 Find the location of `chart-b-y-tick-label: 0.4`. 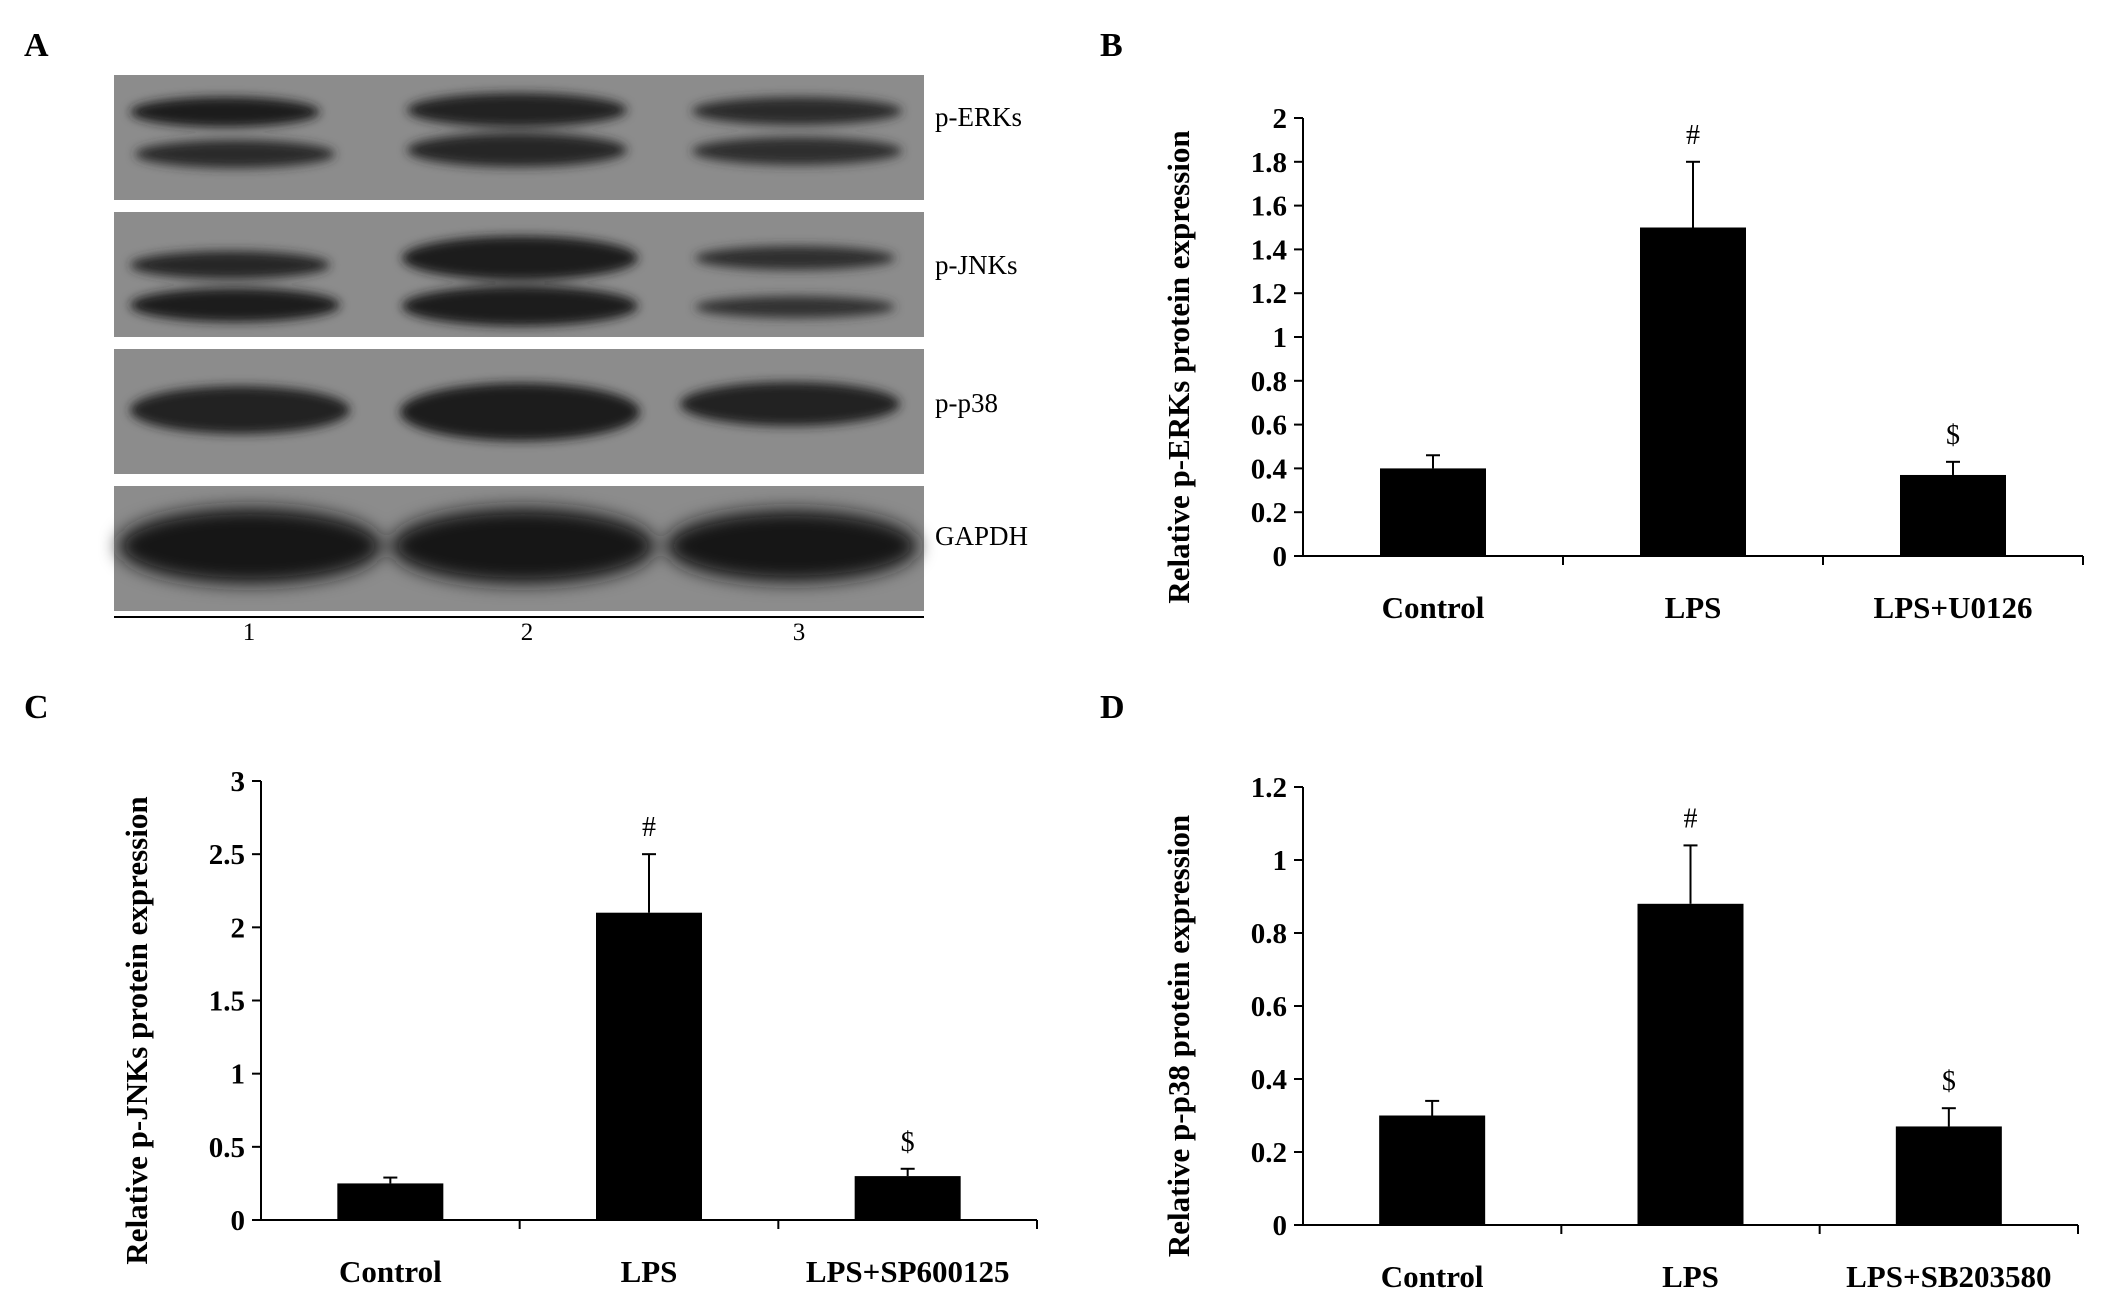

chart-b-y-tick-label: 0.4 is located at coordinates (1269, 469).